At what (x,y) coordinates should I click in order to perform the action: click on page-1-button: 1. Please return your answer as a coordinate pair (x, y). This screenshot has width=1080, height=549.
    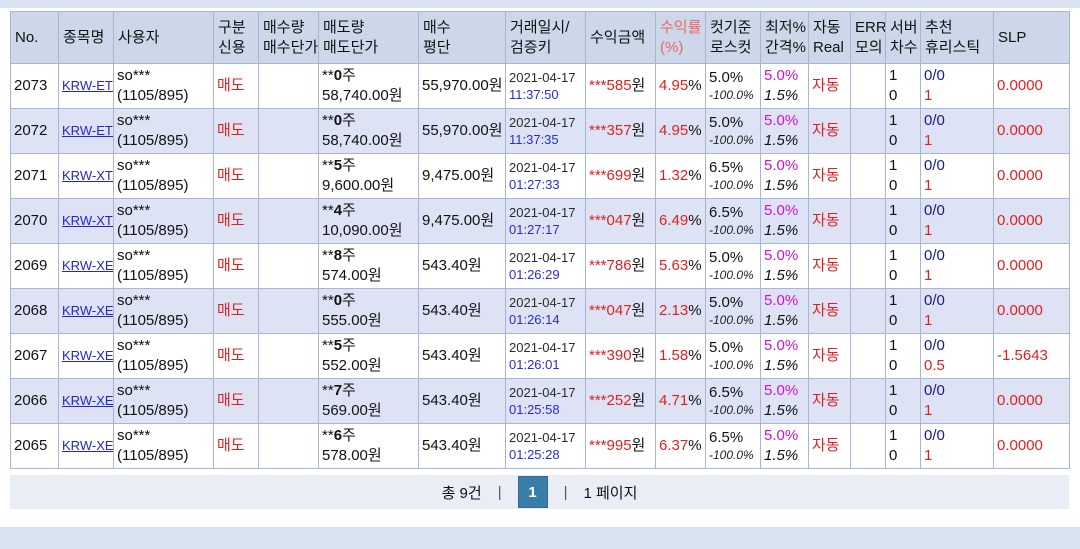
    Looking at the image, I should click on (532, 492).